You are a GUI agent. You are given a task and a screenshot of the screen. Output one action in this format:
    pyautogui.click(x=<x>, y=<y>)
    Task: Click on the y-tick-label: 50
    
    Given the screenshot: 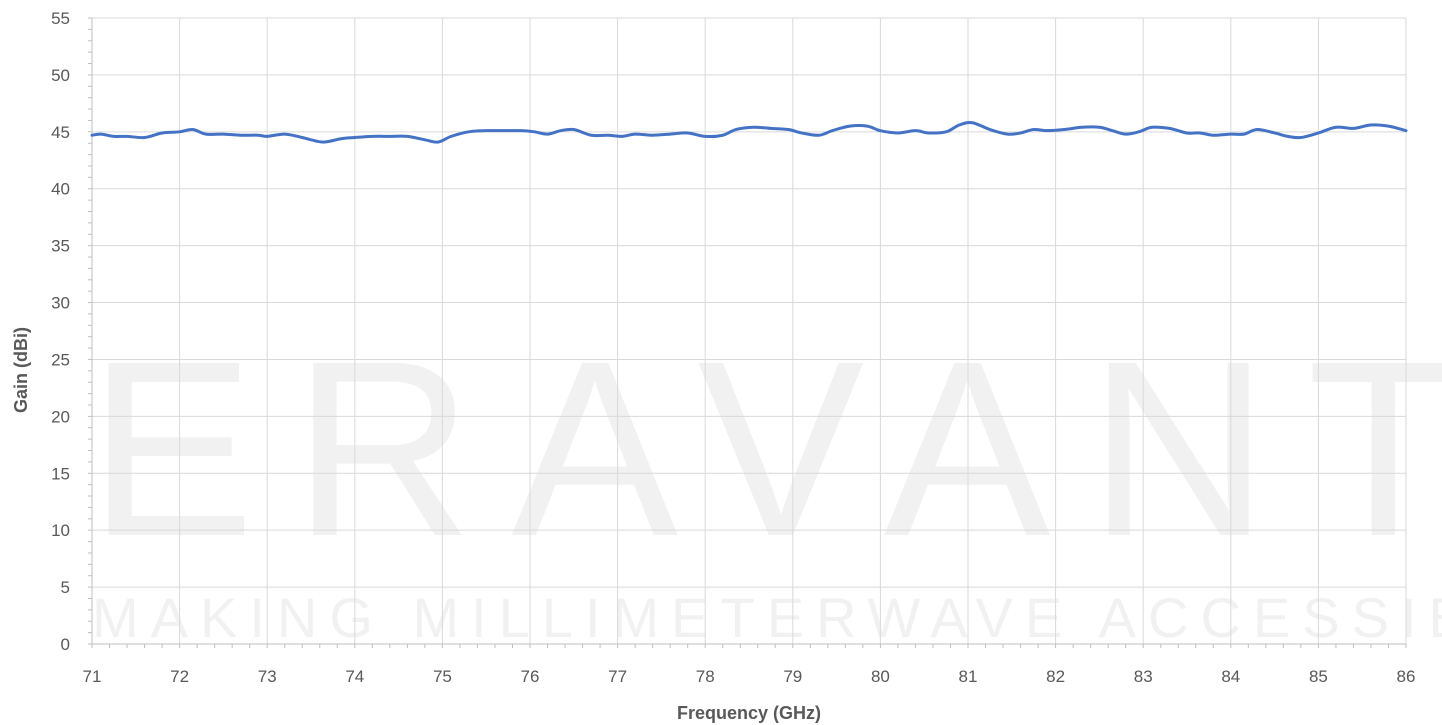 What is the action you would take?
    pyautogui.click(x=60, y=75)
    